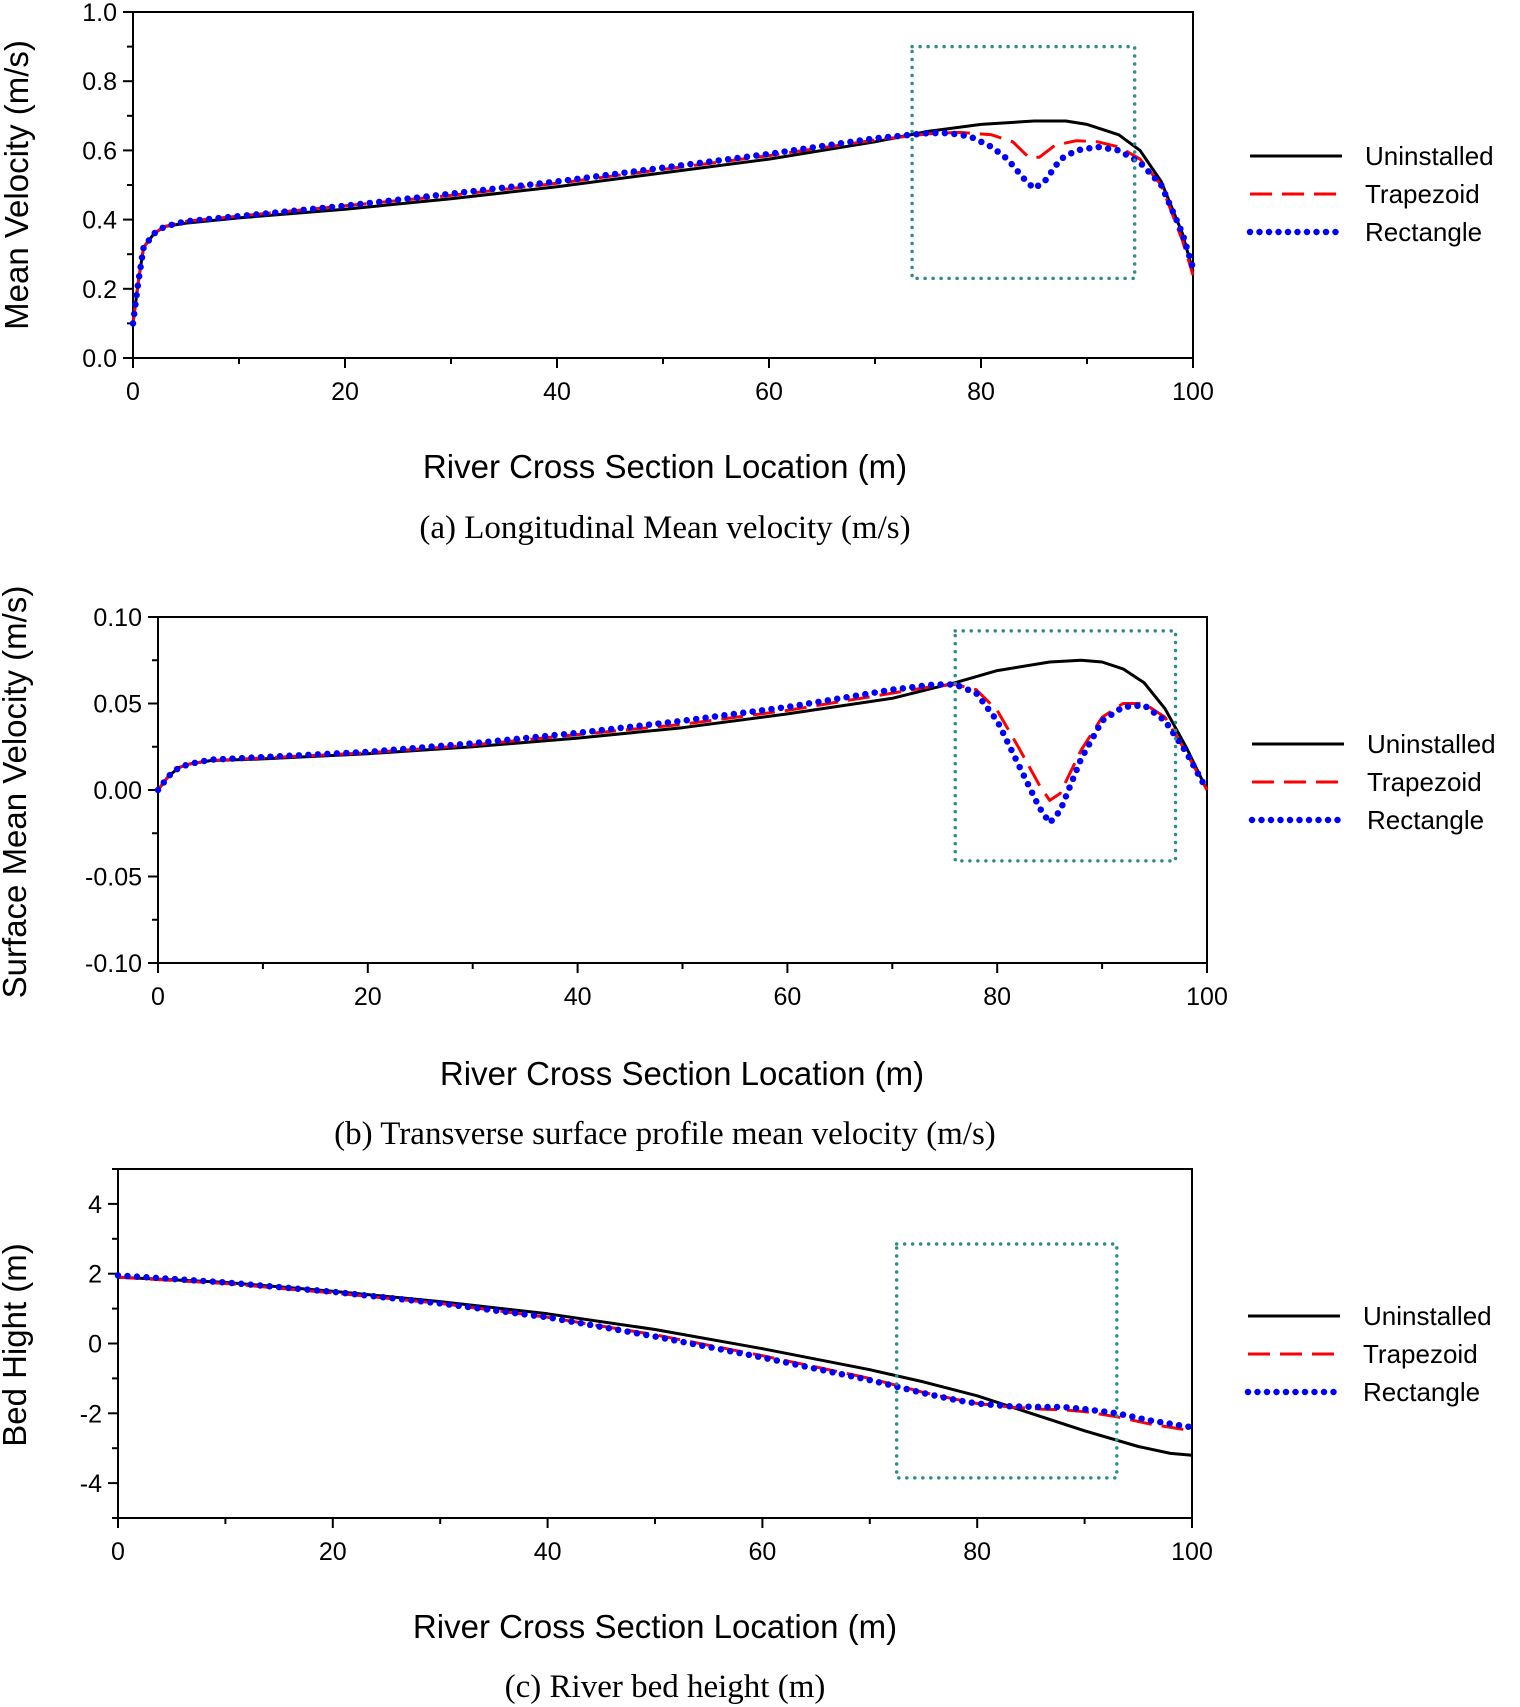  Describe the element at coordinates (99, 290) in the screenshot. I see `y-tick-label: 0.2` at that location.